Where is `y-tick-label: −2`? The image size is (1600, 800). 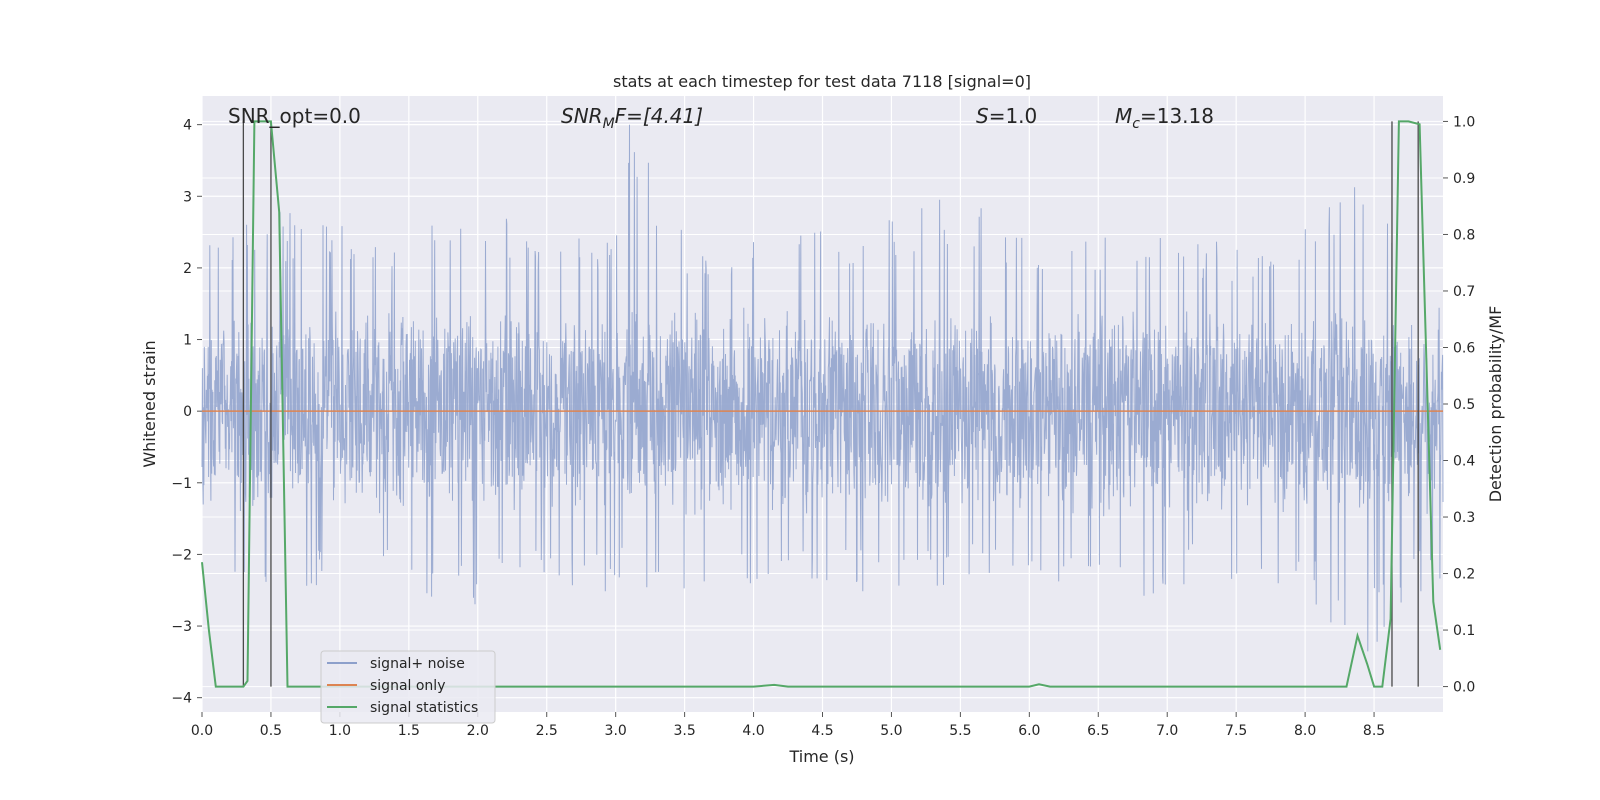
y-tick-label: −2 is located at coordinates (181, 555).